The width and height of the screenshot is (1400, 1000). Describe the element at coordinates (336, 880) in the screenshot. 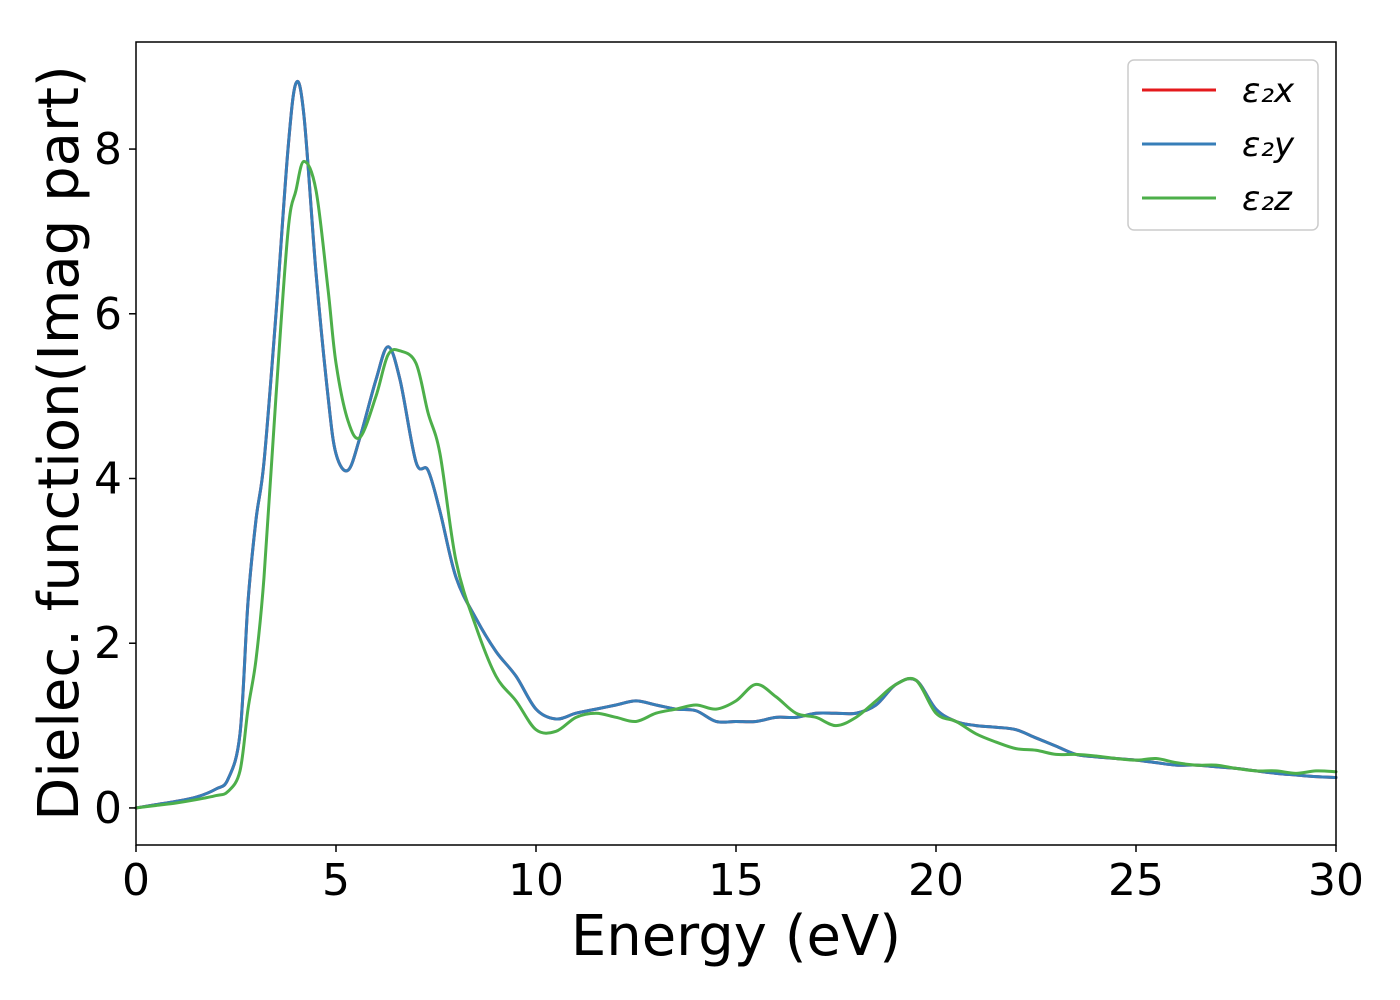

I see `x-tick-label: 5` at that location.